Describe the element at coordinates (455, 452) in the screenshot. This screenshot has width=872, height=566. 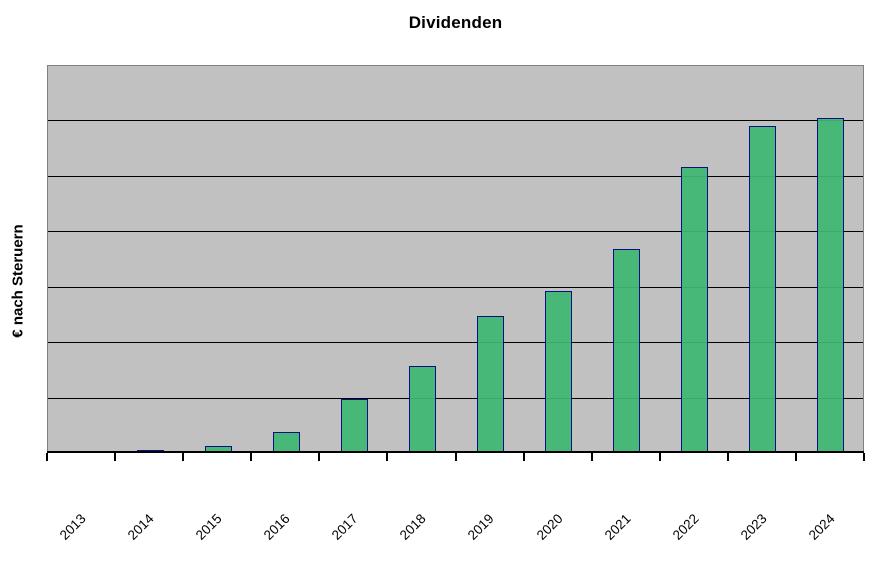
I see `x-axis-line` at that location.